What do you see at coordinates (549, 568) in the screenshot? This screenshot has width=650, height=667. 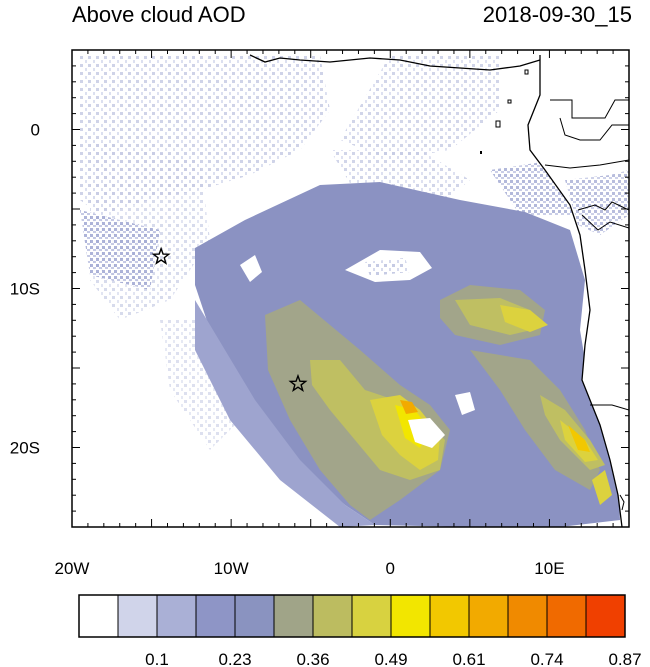 I see `x-tick-label: 10E` at bounding box center [549, 568].